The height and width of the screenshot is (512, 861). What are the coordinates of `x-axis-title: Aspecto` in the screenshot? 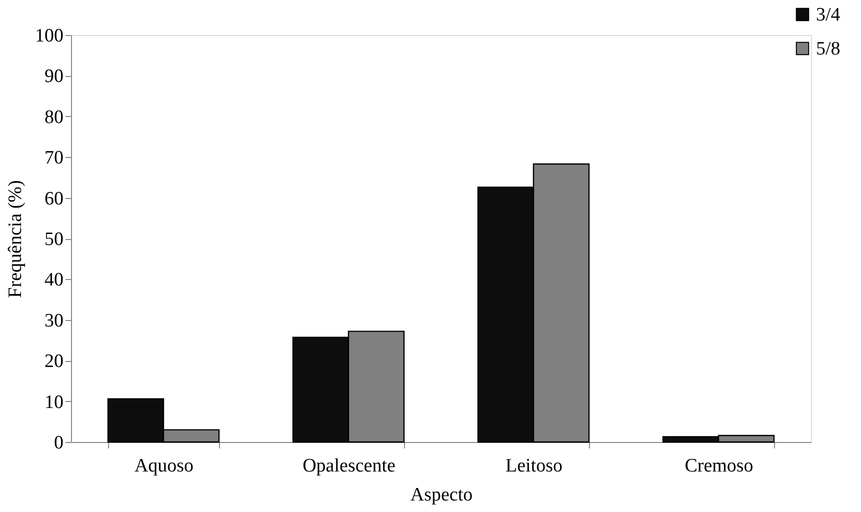 It's located at (441, 495).